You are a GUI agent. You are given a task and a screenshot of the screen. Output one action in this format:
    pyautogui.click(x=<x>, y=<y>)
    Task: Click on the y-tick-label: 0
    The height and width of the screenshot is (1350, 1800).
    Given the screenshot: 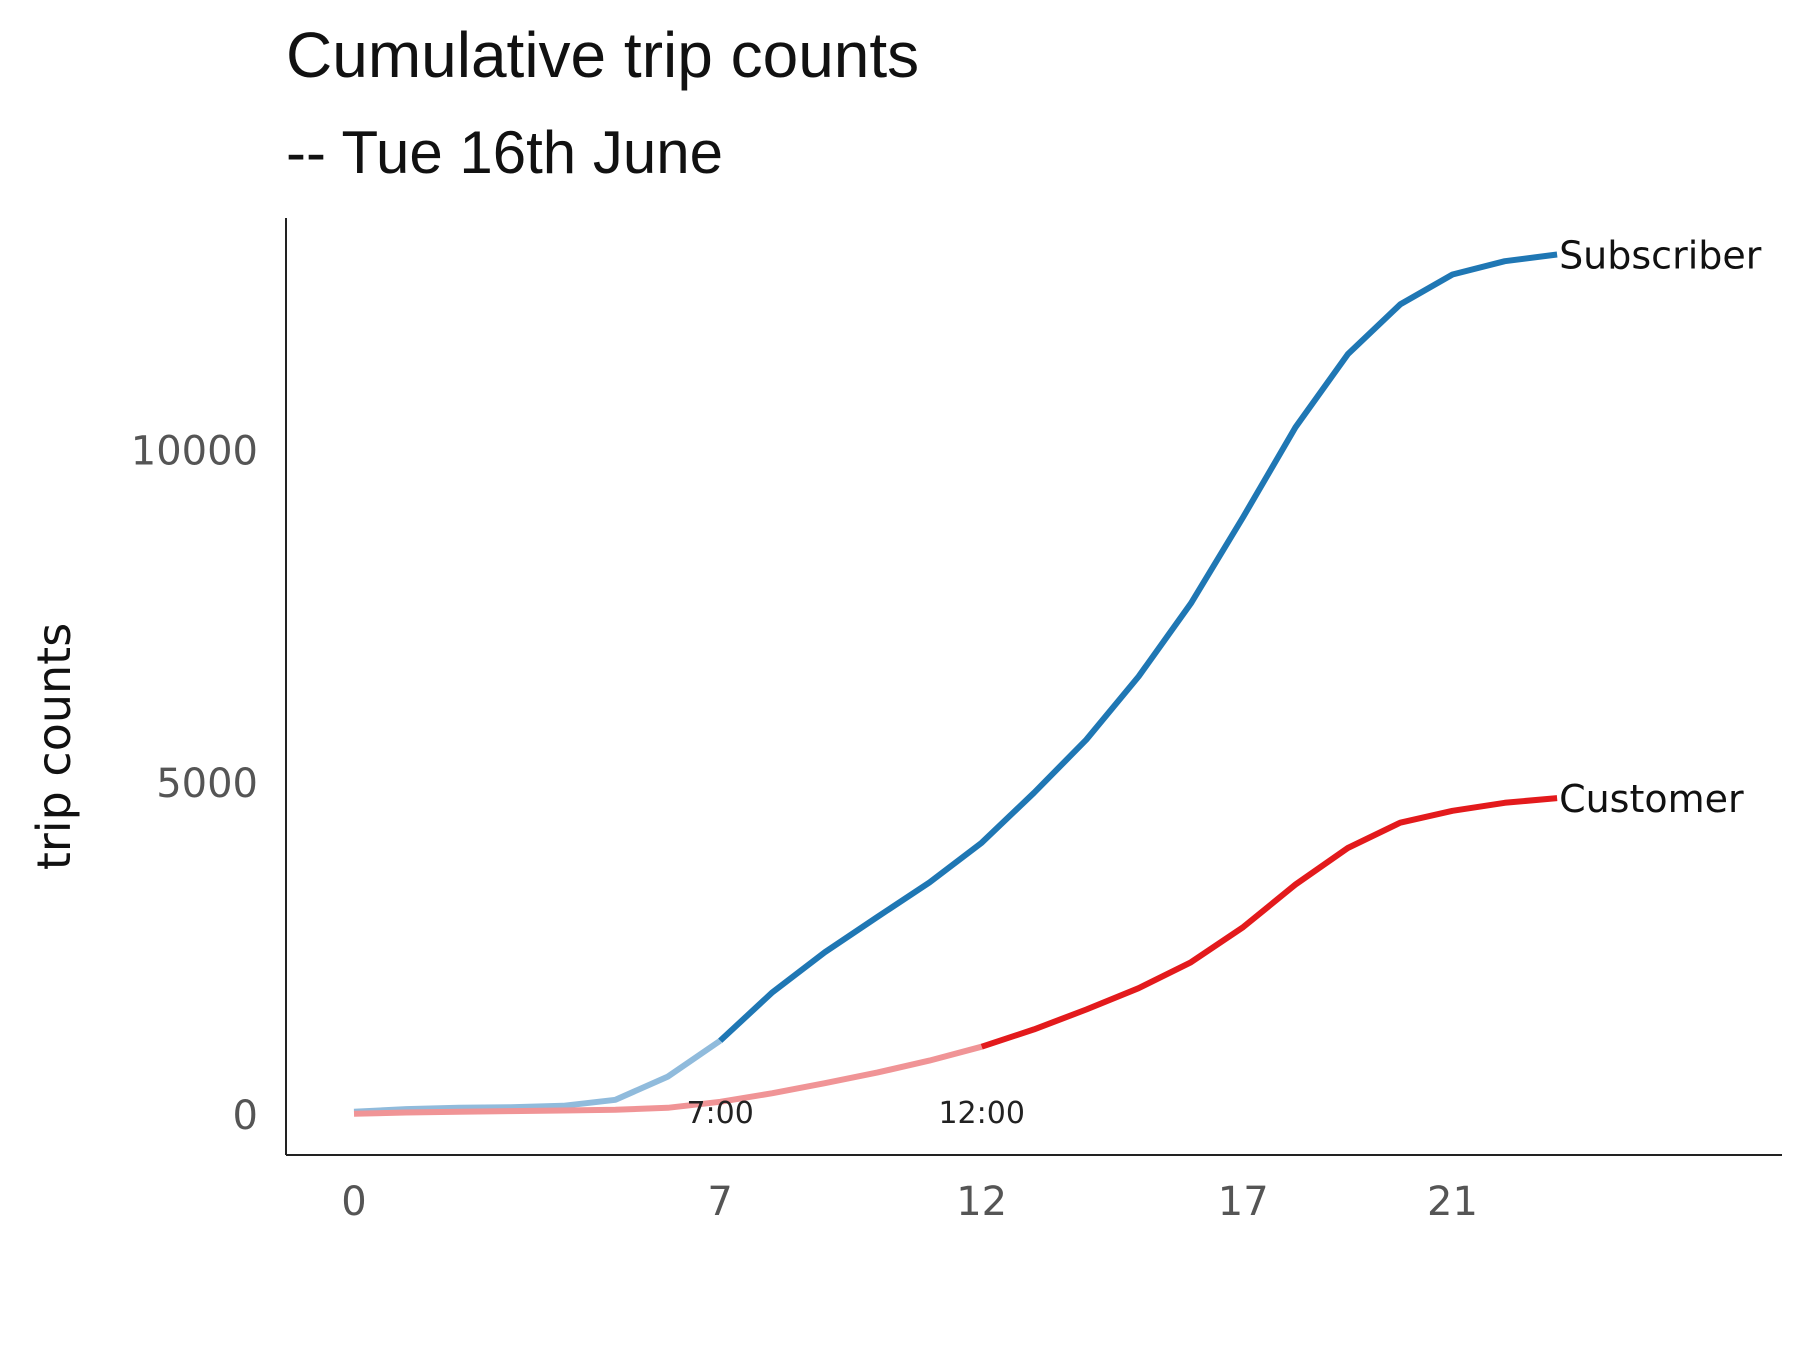 What is the action you would take?
    pyautogui.click(x=245, y=1116)
    